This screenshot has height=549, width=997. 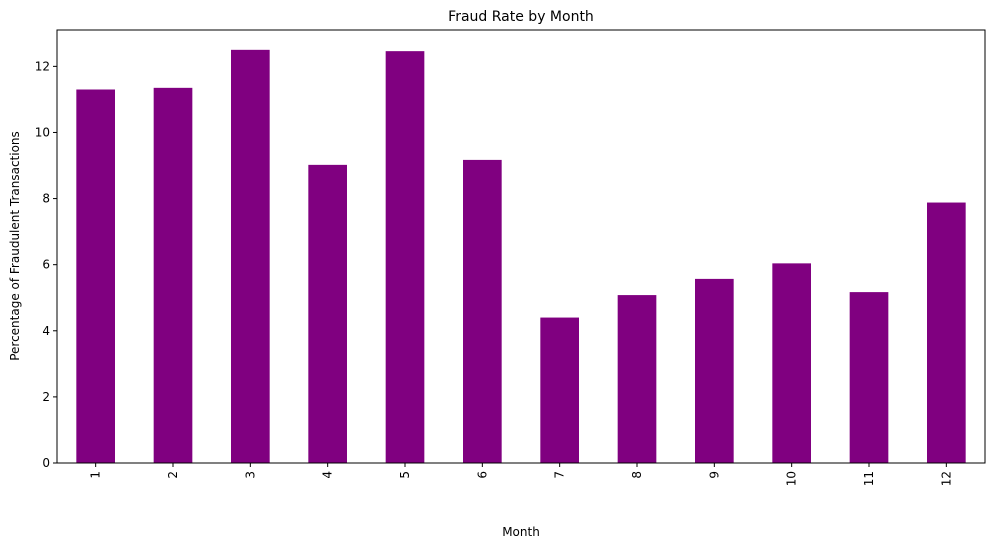 I want to click on chart-title: Fraud Rate by Month, so click(x=521, y=17).